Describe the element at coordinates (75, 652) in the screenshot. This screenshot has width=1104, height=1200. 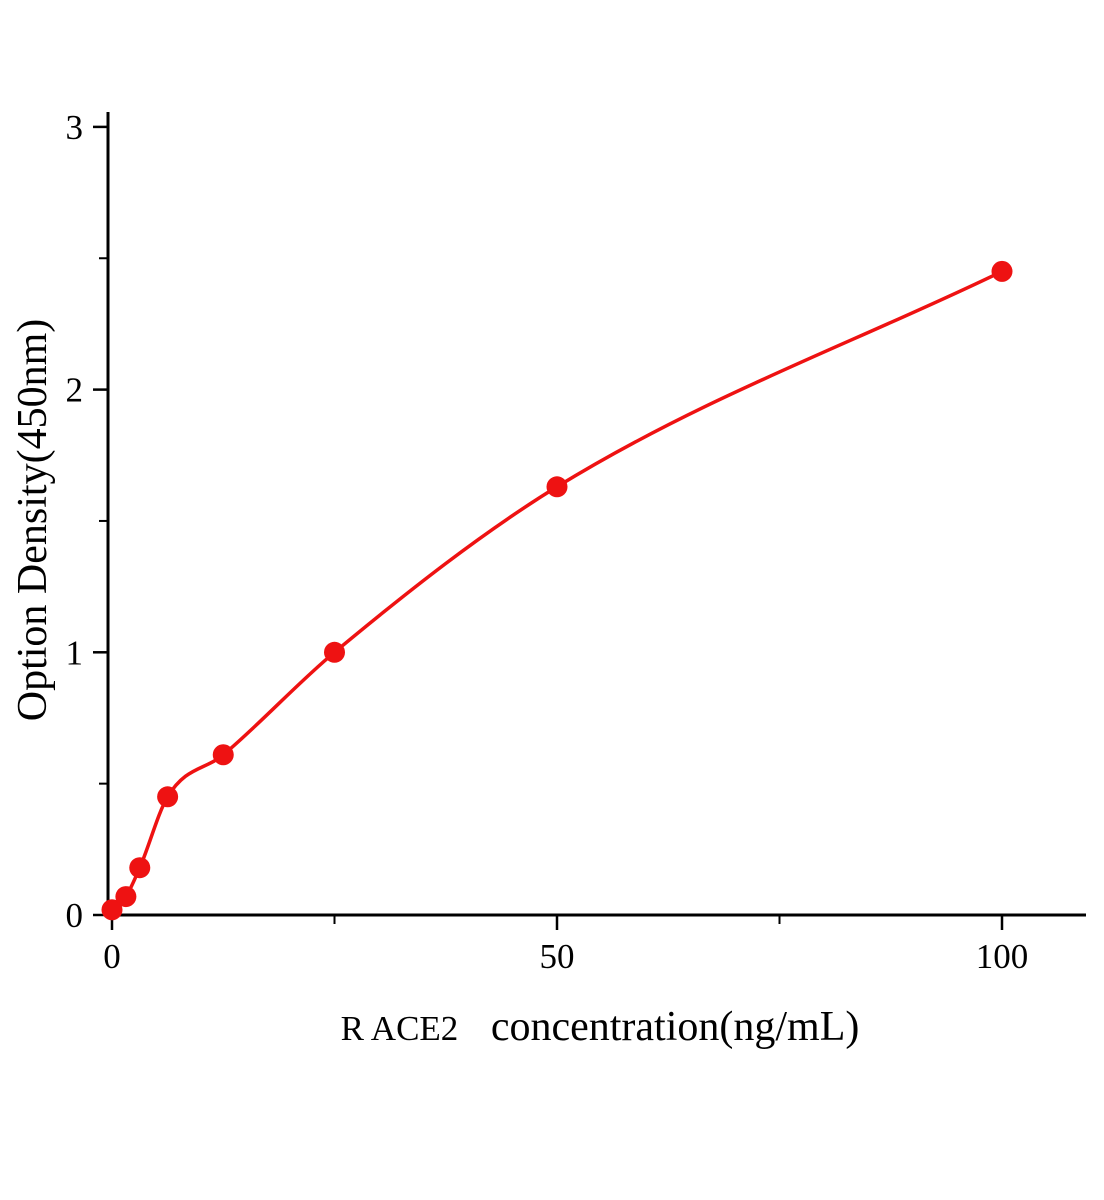
I see `y-tick-label: 1` at that location.